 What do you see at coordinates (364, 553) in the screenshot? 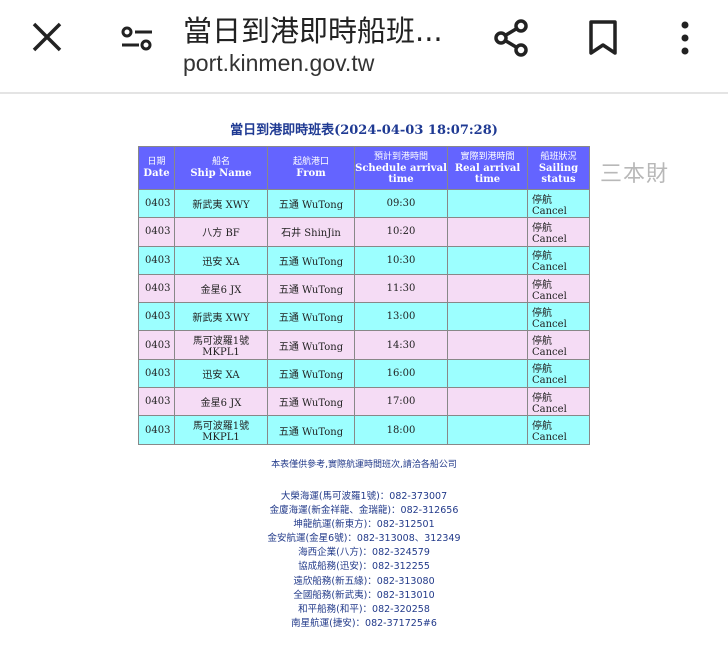
I see `contact-item: 海西企業(八方)：082-324579` at bounding box center [364, 553].